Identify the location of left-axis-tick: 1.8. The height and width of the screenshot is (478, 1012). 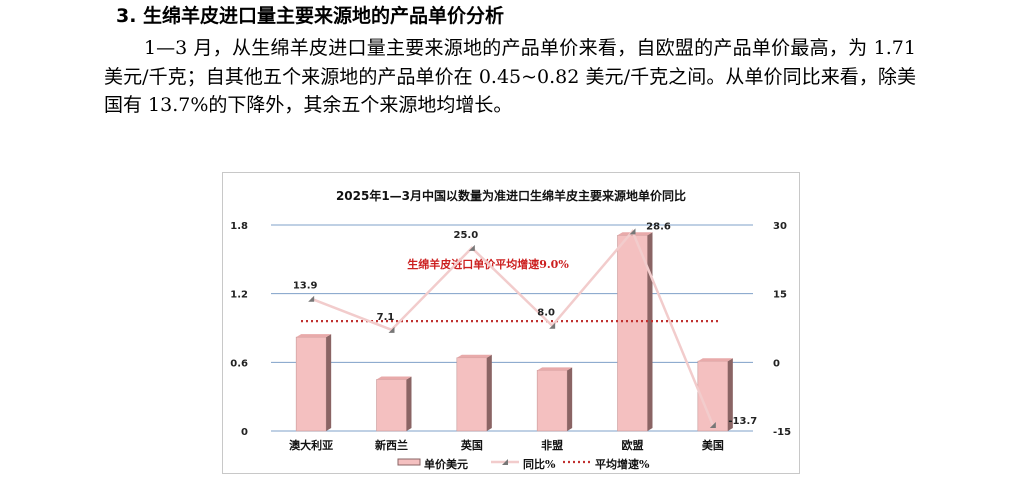
(239, 226).